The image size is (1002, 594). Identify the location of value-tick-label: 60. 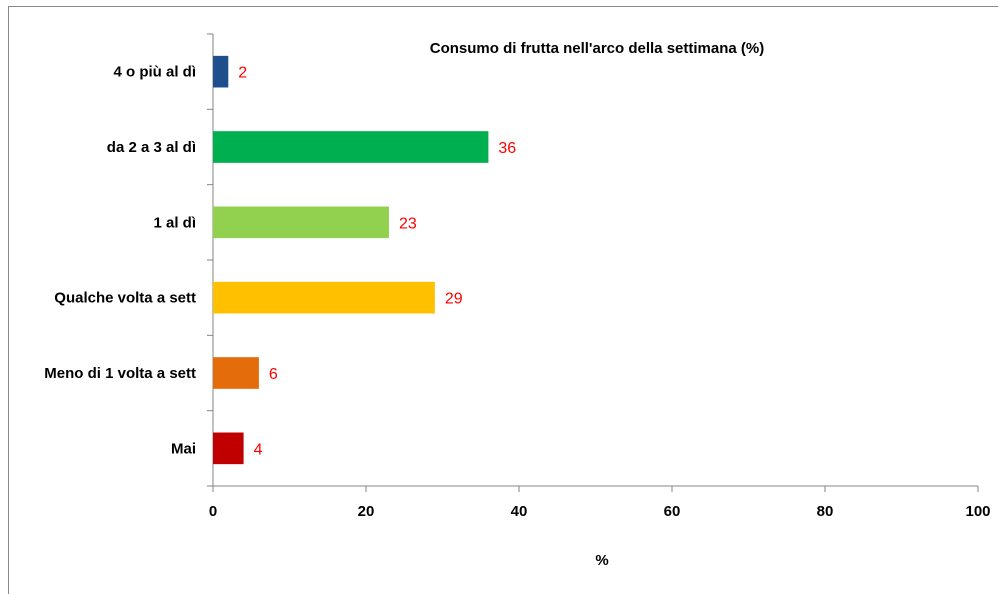
(672, 511).